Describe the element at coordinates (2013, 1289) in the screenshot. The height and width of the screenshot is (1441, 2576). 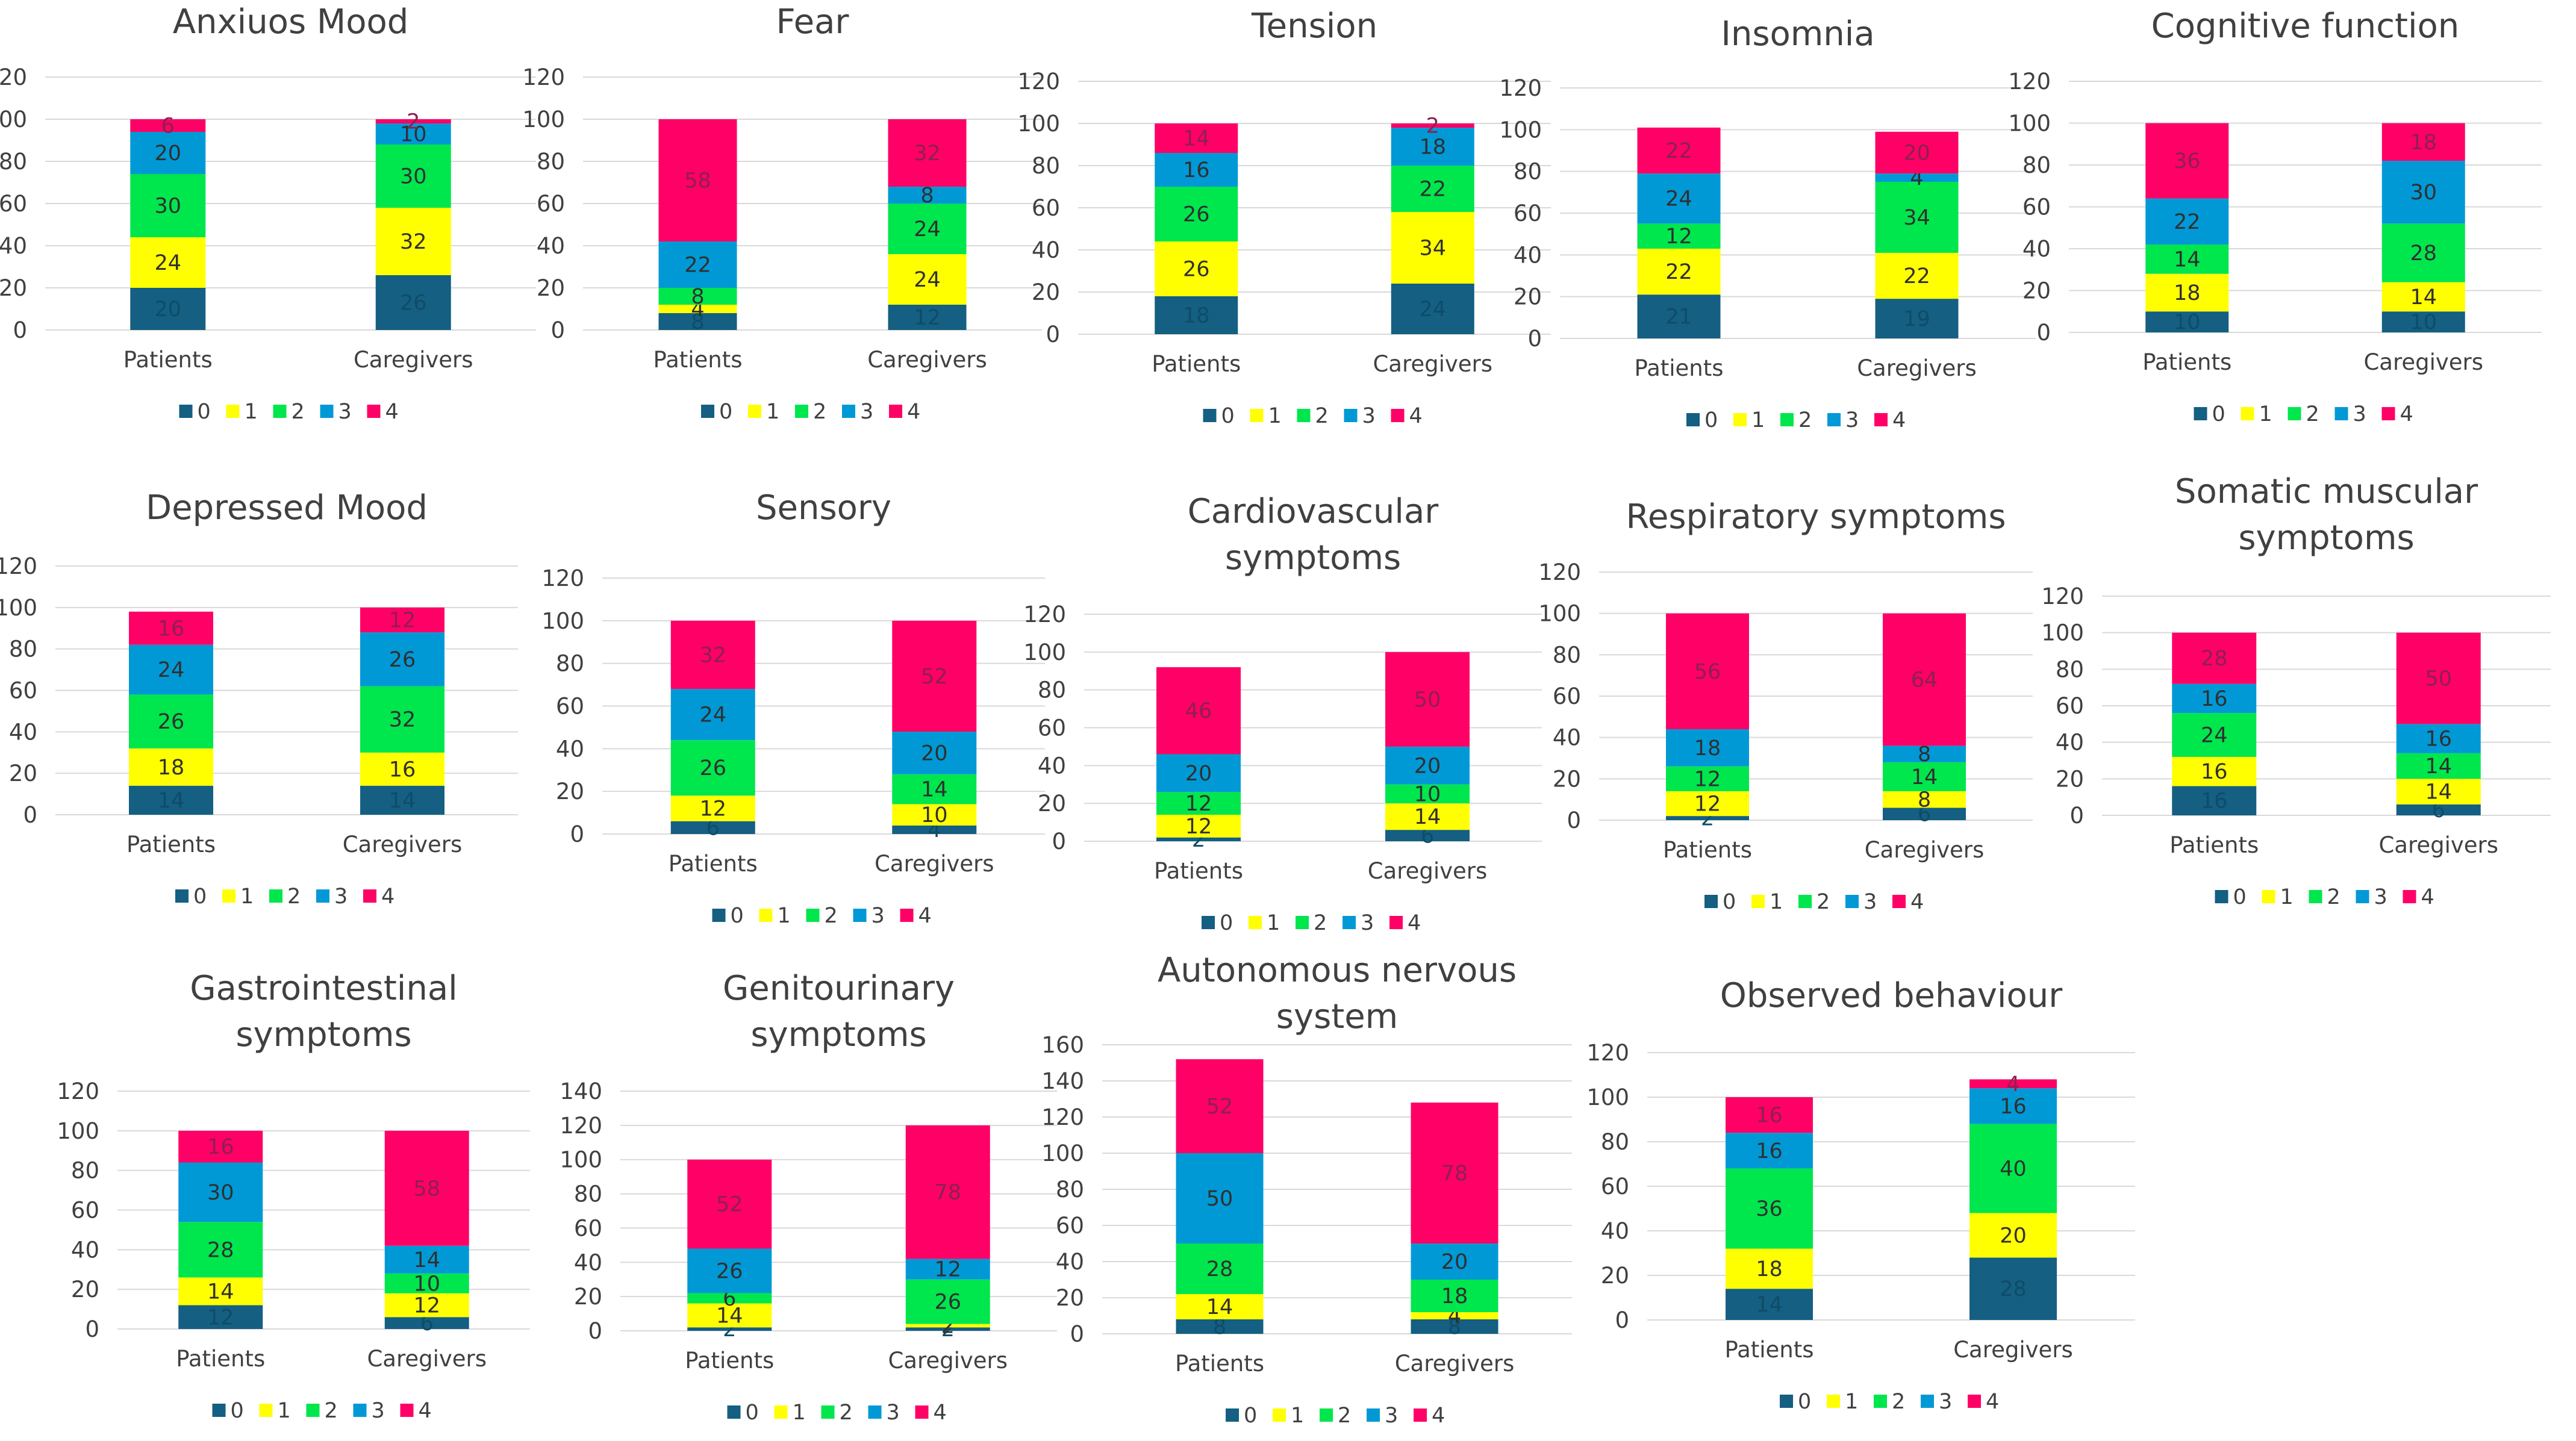
I see `data-label: 28` at that location.